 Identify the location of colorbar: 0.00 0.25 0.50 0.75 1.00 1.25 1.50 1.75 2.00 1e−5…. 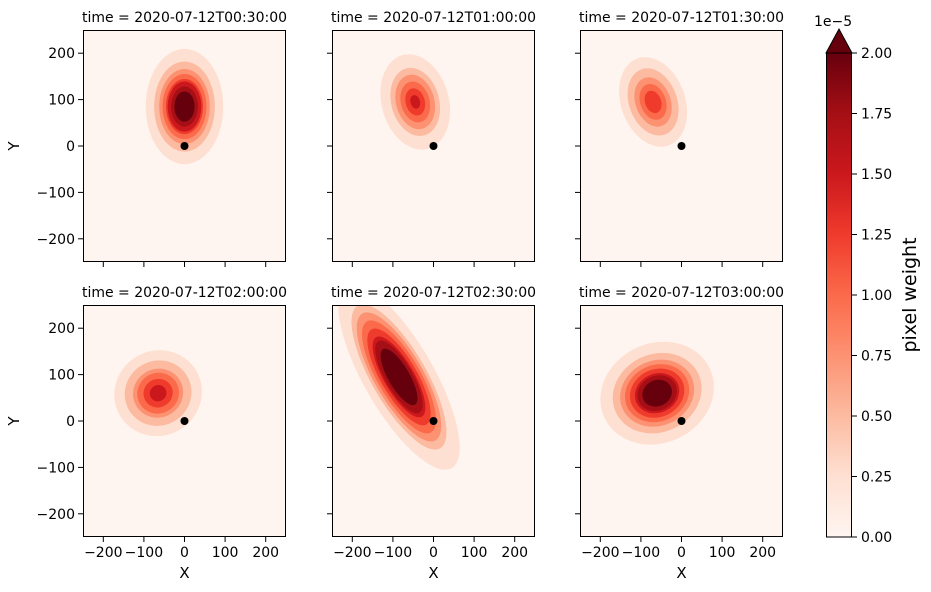
(867, 280).